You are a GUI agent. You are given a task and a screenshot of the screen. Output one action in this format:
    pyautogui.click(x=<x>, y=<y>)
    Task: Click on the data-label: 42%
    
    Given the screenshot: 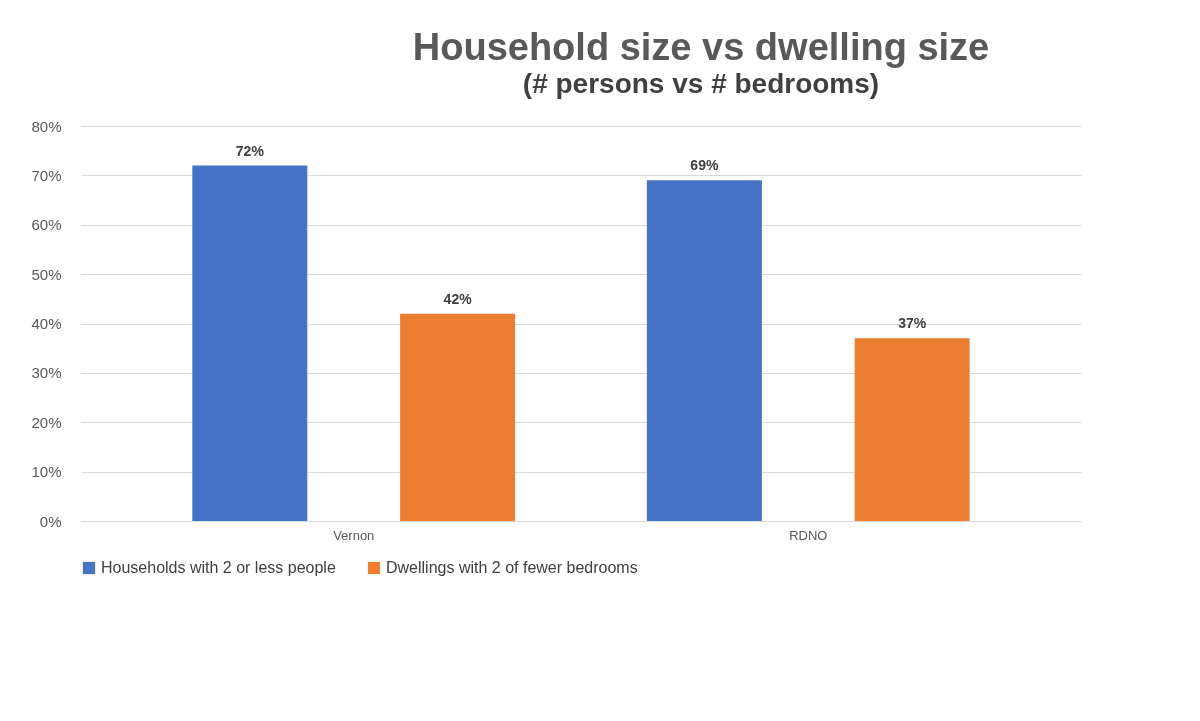 What is the action you would take?
    pyautogui.click(x=458, y=298)
    